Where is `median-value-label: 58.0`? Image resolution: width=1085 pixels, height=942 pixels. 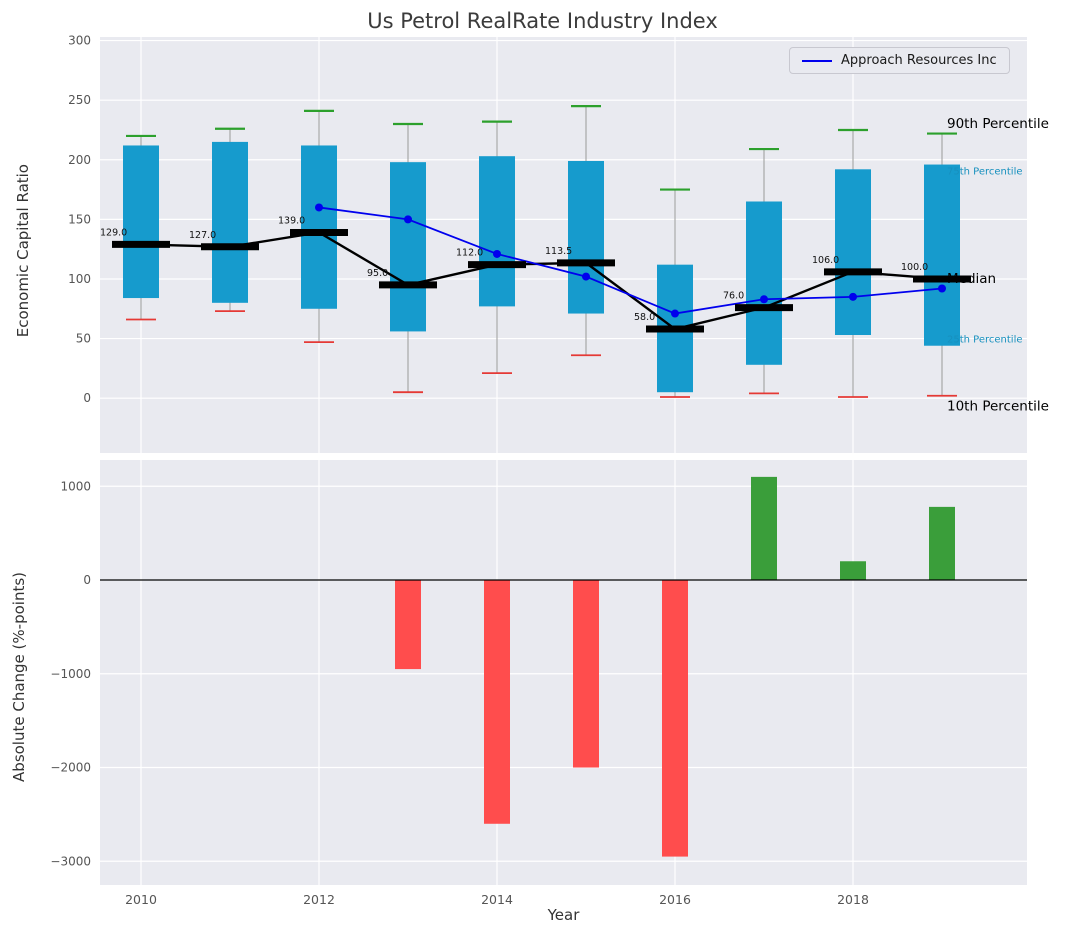
median-value-label: 58.0 is located at coordinates (644, 317).